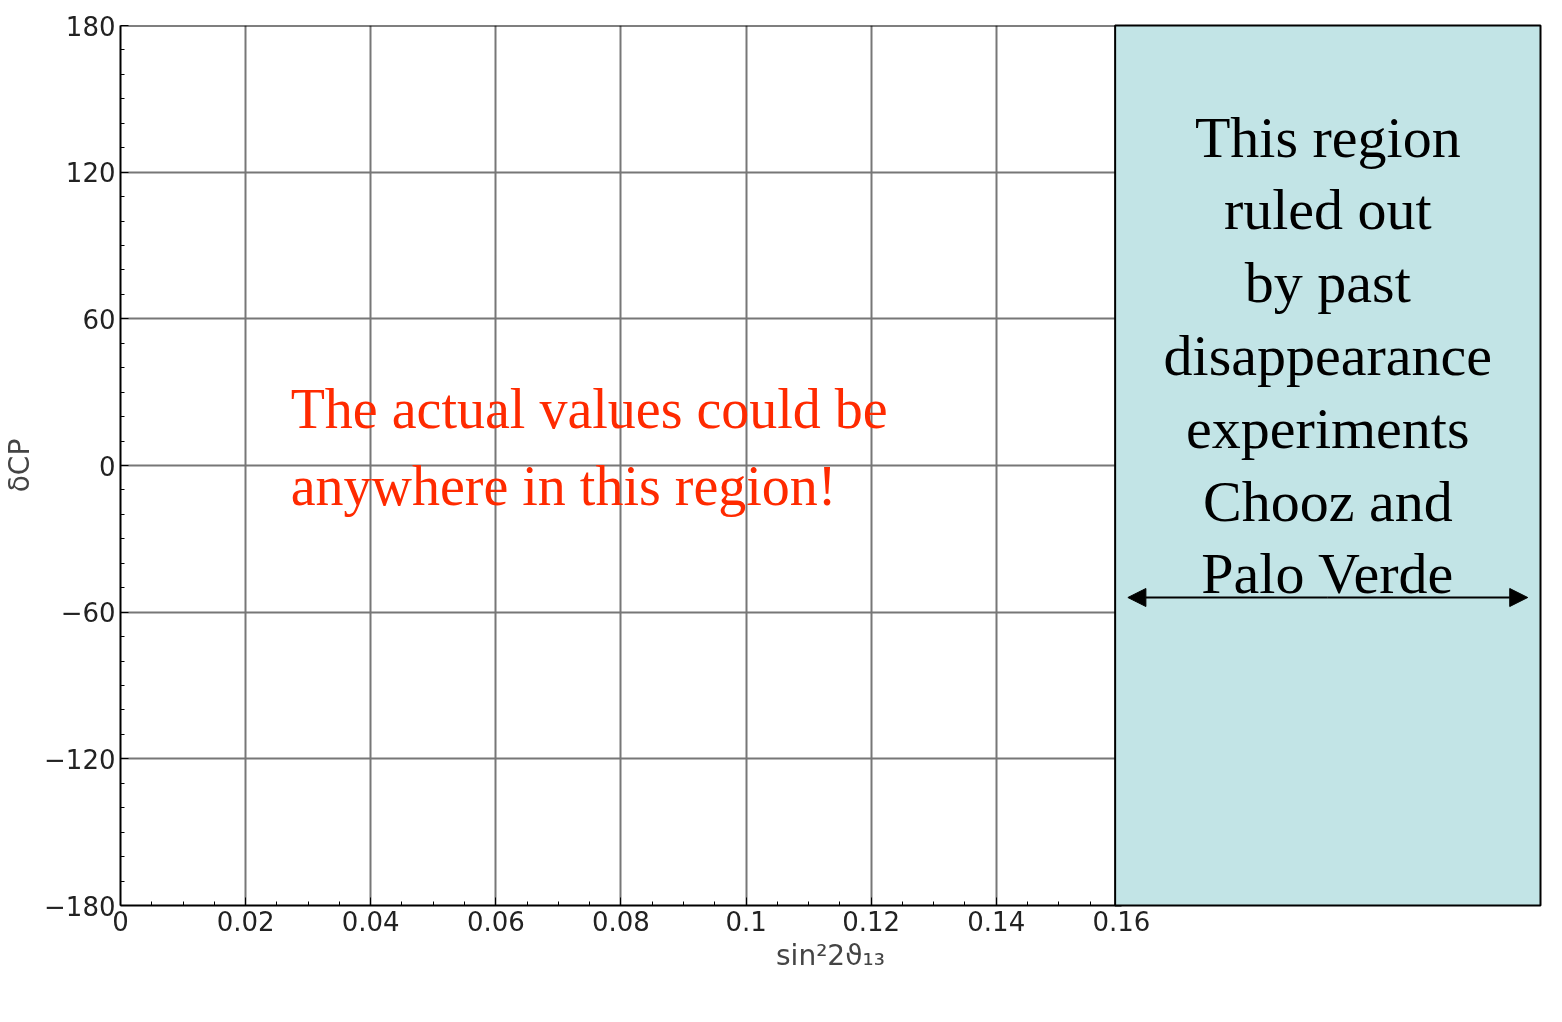 Image resolution: width=1562 pixels, height=1022 pixels. Describe the element at coordinates (621, 921) in the screenshot. I see `x-tick-label: 0.08` at that location.